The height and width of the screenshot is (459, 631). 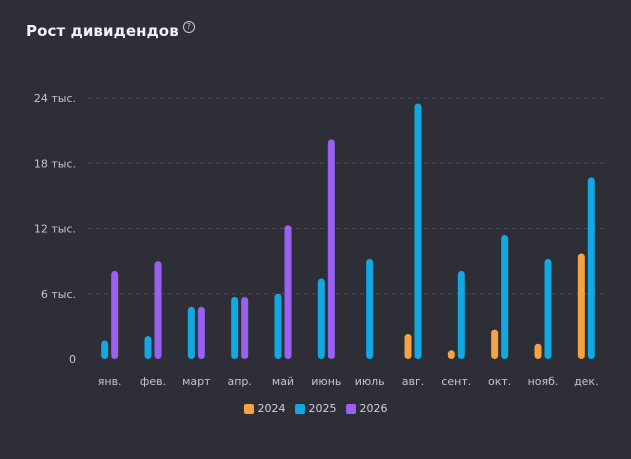 I want to click on x-tick-label: апр., so click(x=239, y=381).